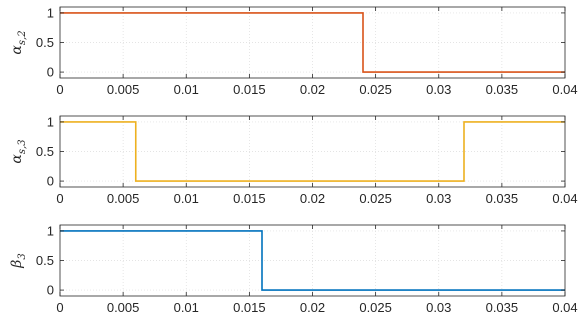 The image size is (582, 325). I want to click on y-axis-label: β3, so click(18, 260).